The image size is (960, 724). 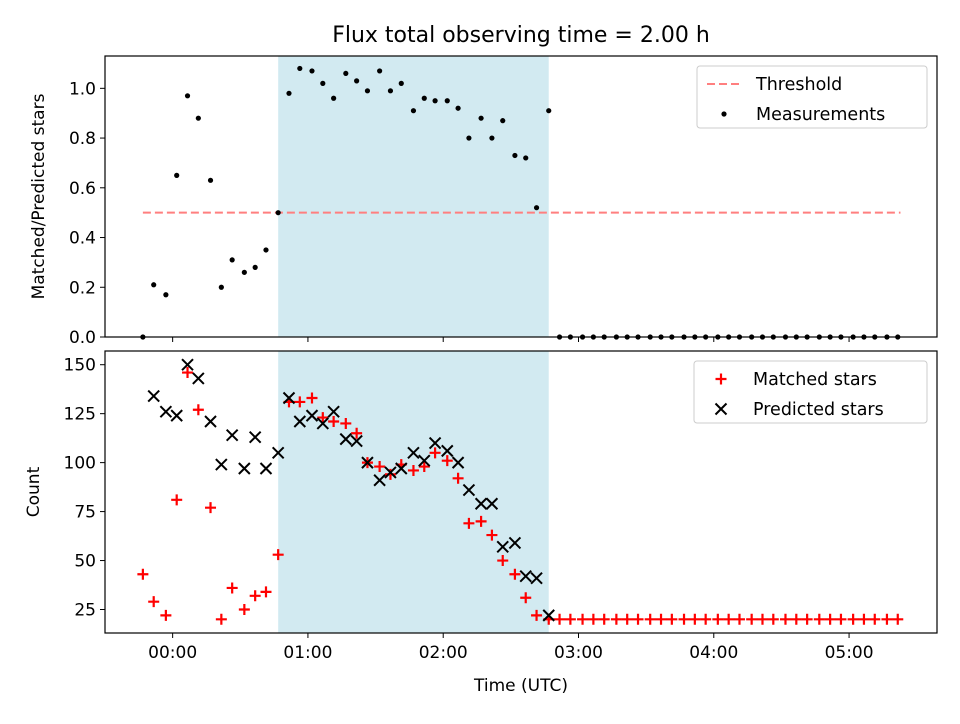 What do you see at coordinates (818, 410) in the screenshot?
I see `legend-label: Predicted stars` at bounding box center [818, 410].